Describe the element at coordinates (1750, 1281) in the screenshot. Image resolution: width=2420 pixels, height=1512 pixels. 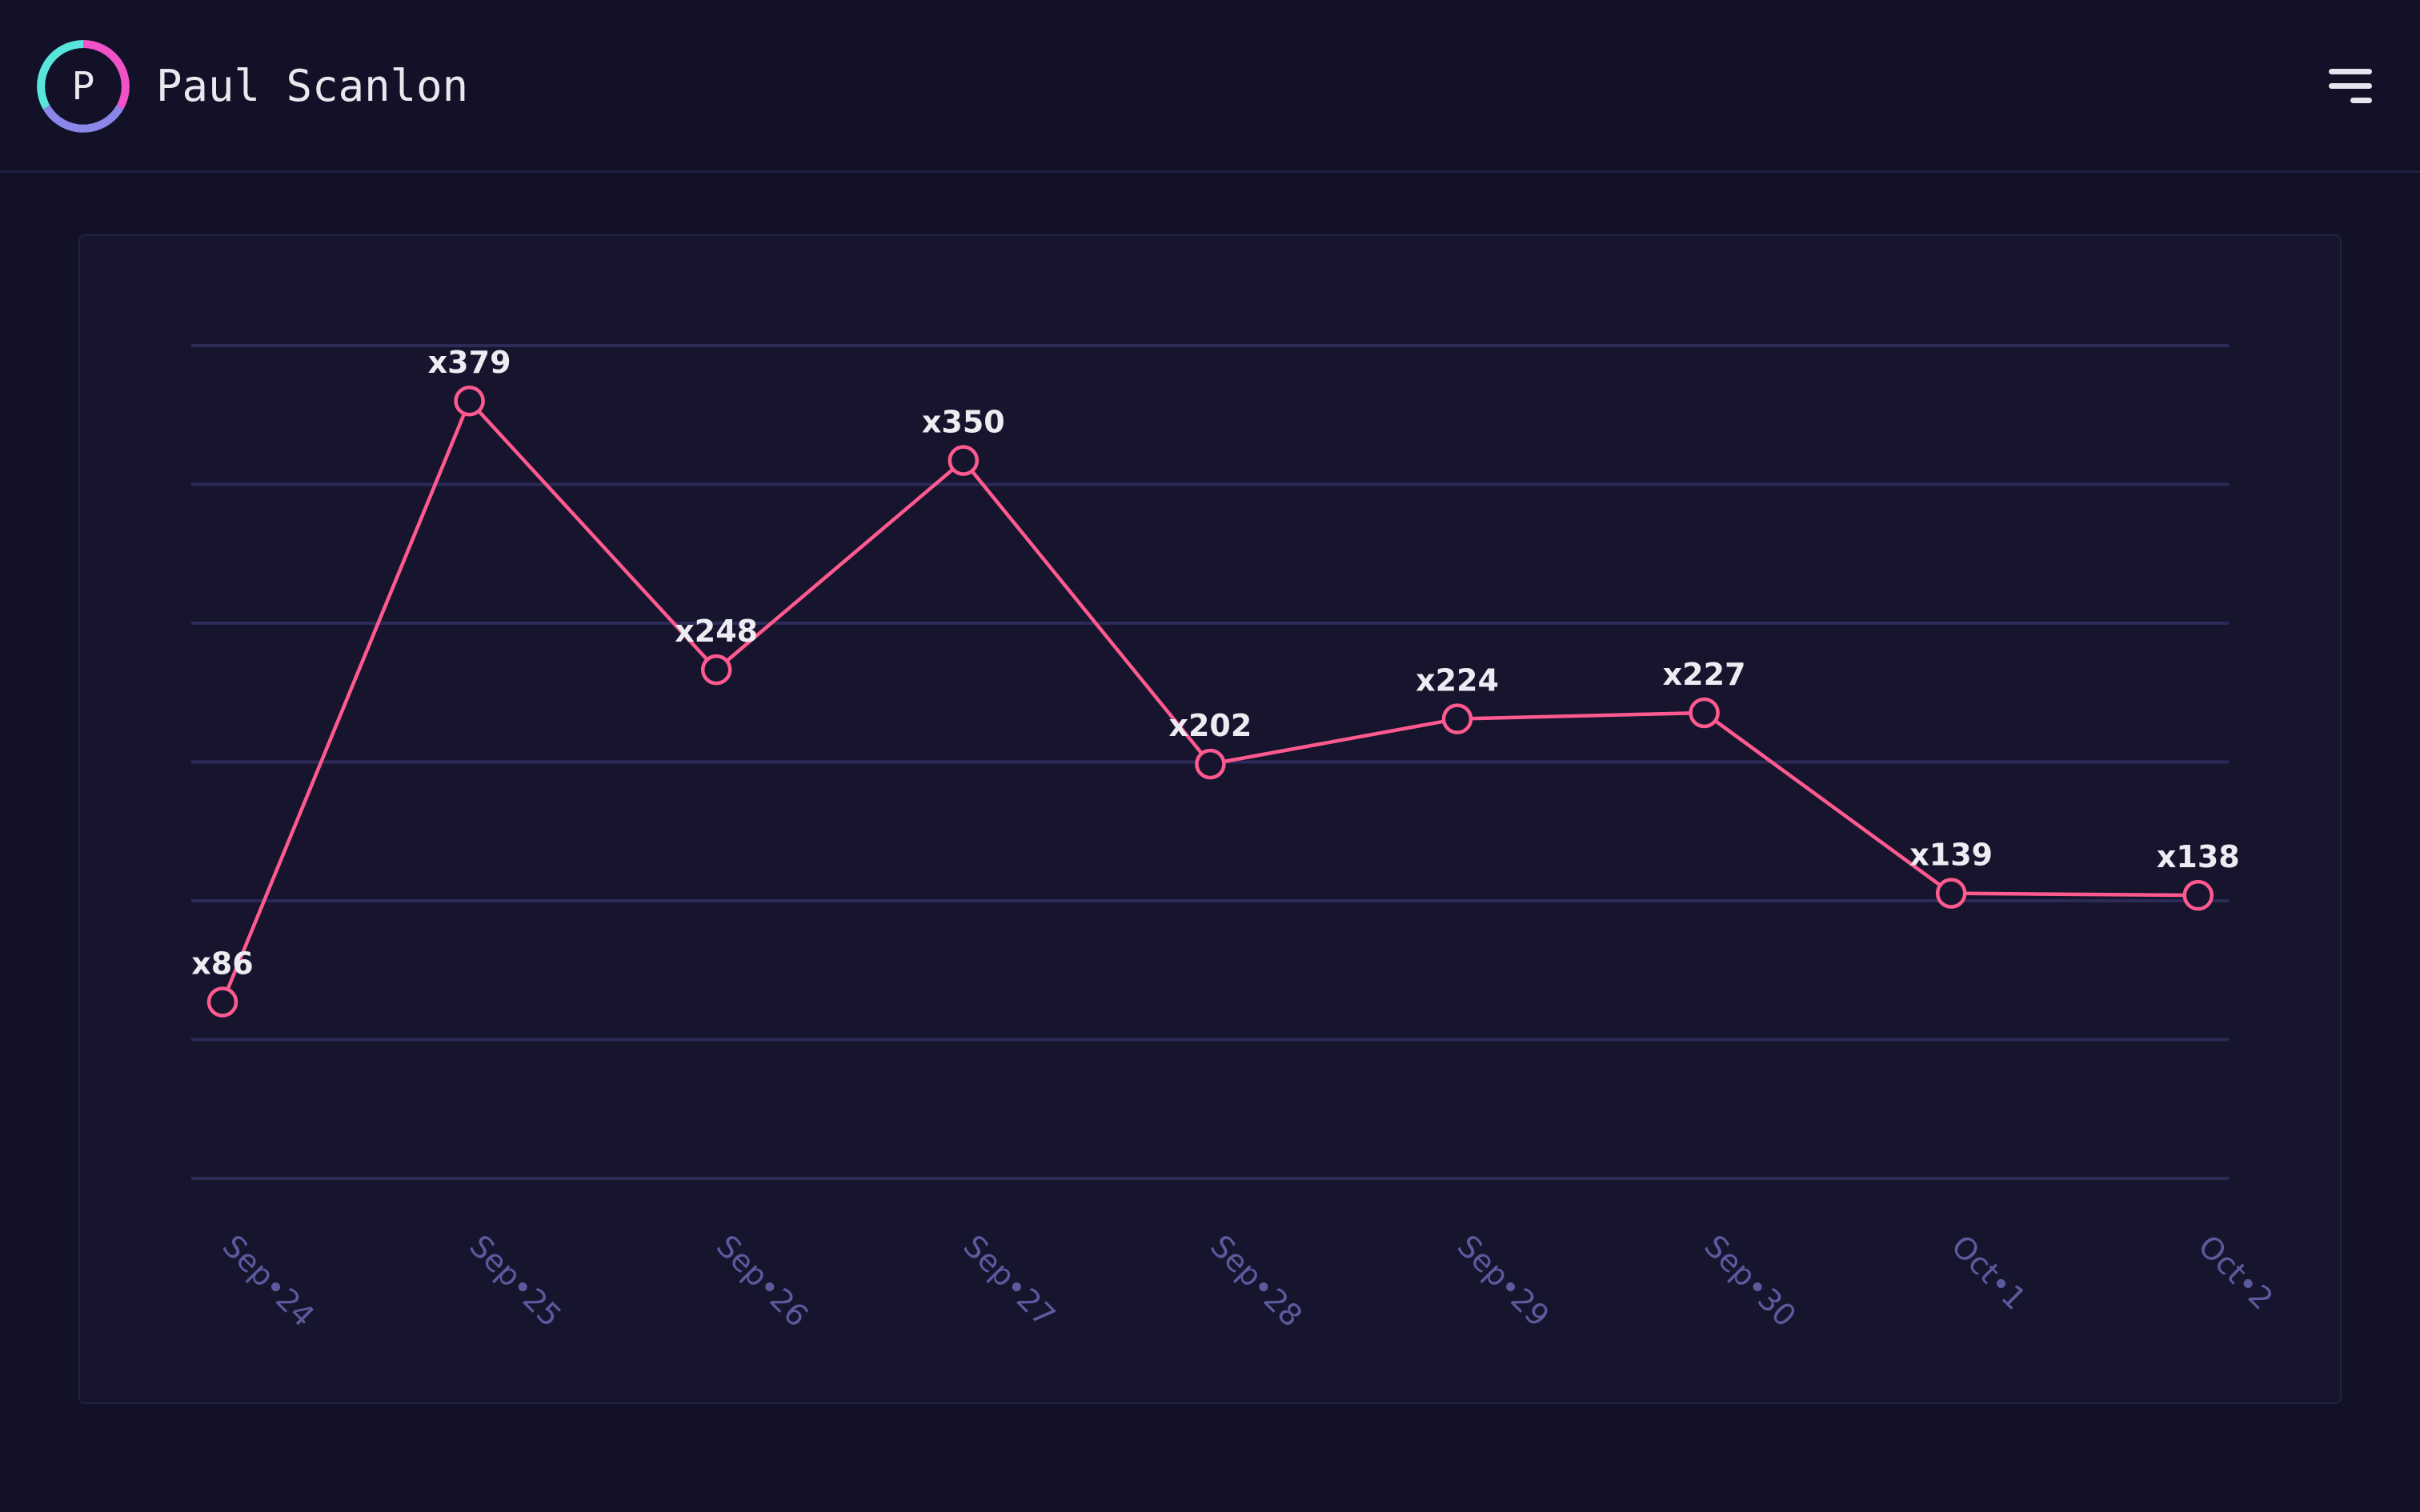
I see `x-tick-label: Sep•30` at that location.